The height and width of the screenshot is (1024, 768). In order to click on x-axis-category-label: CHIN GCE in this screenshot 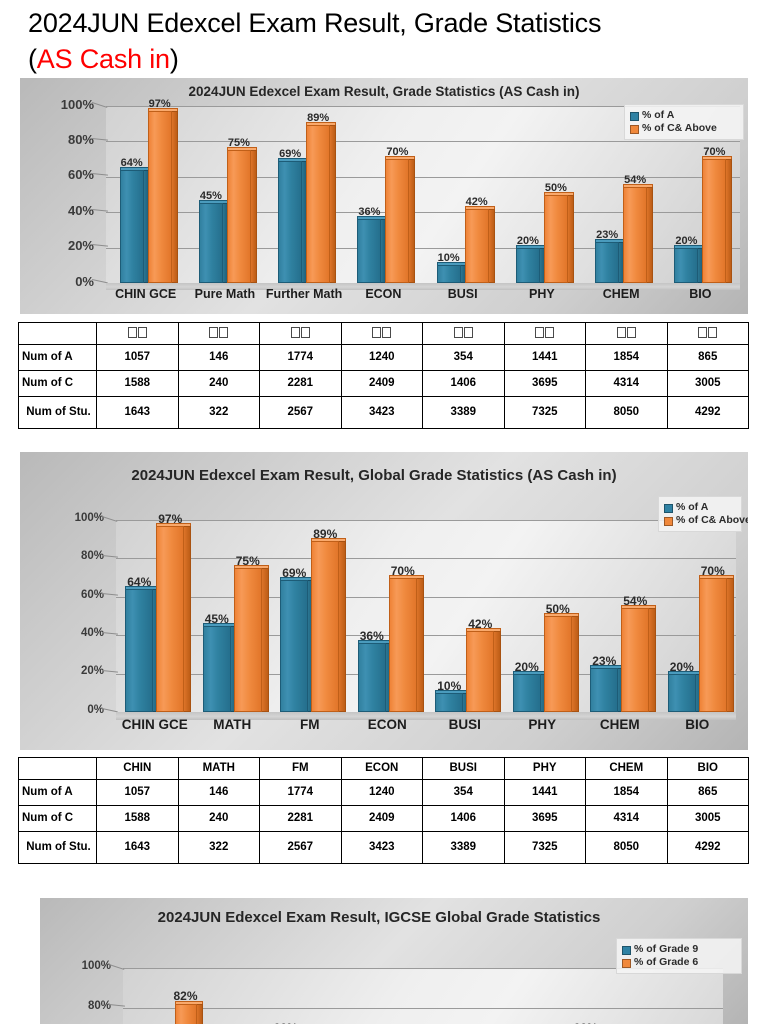, I will do `click(154, 724)`.